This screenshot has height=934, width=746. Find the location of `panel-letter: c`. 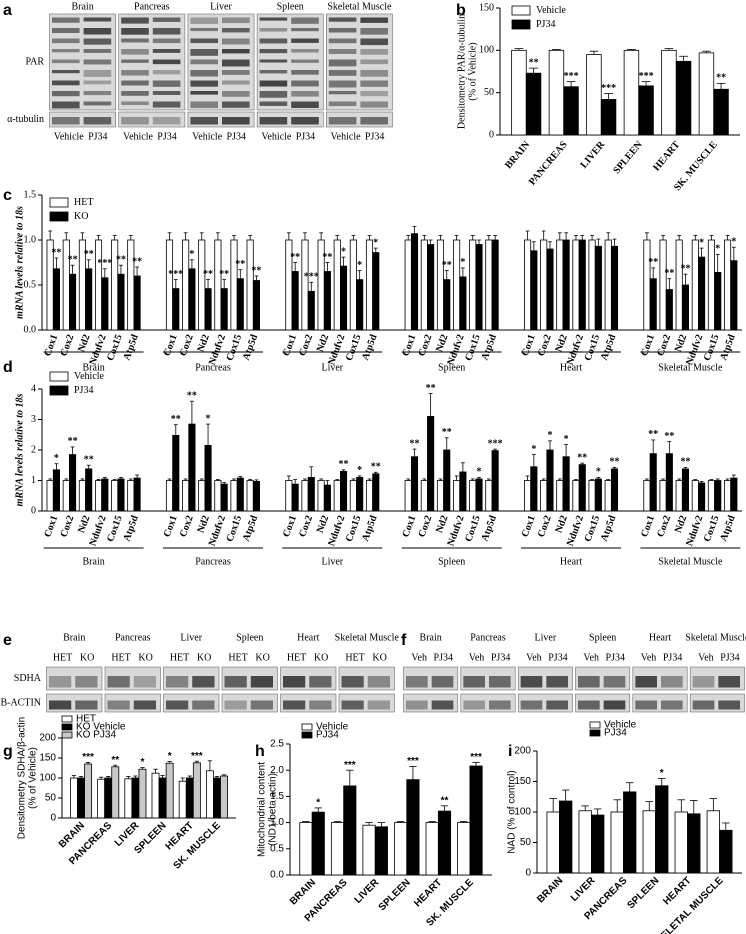

panel-letter: c is located at coordinates (7, 195).